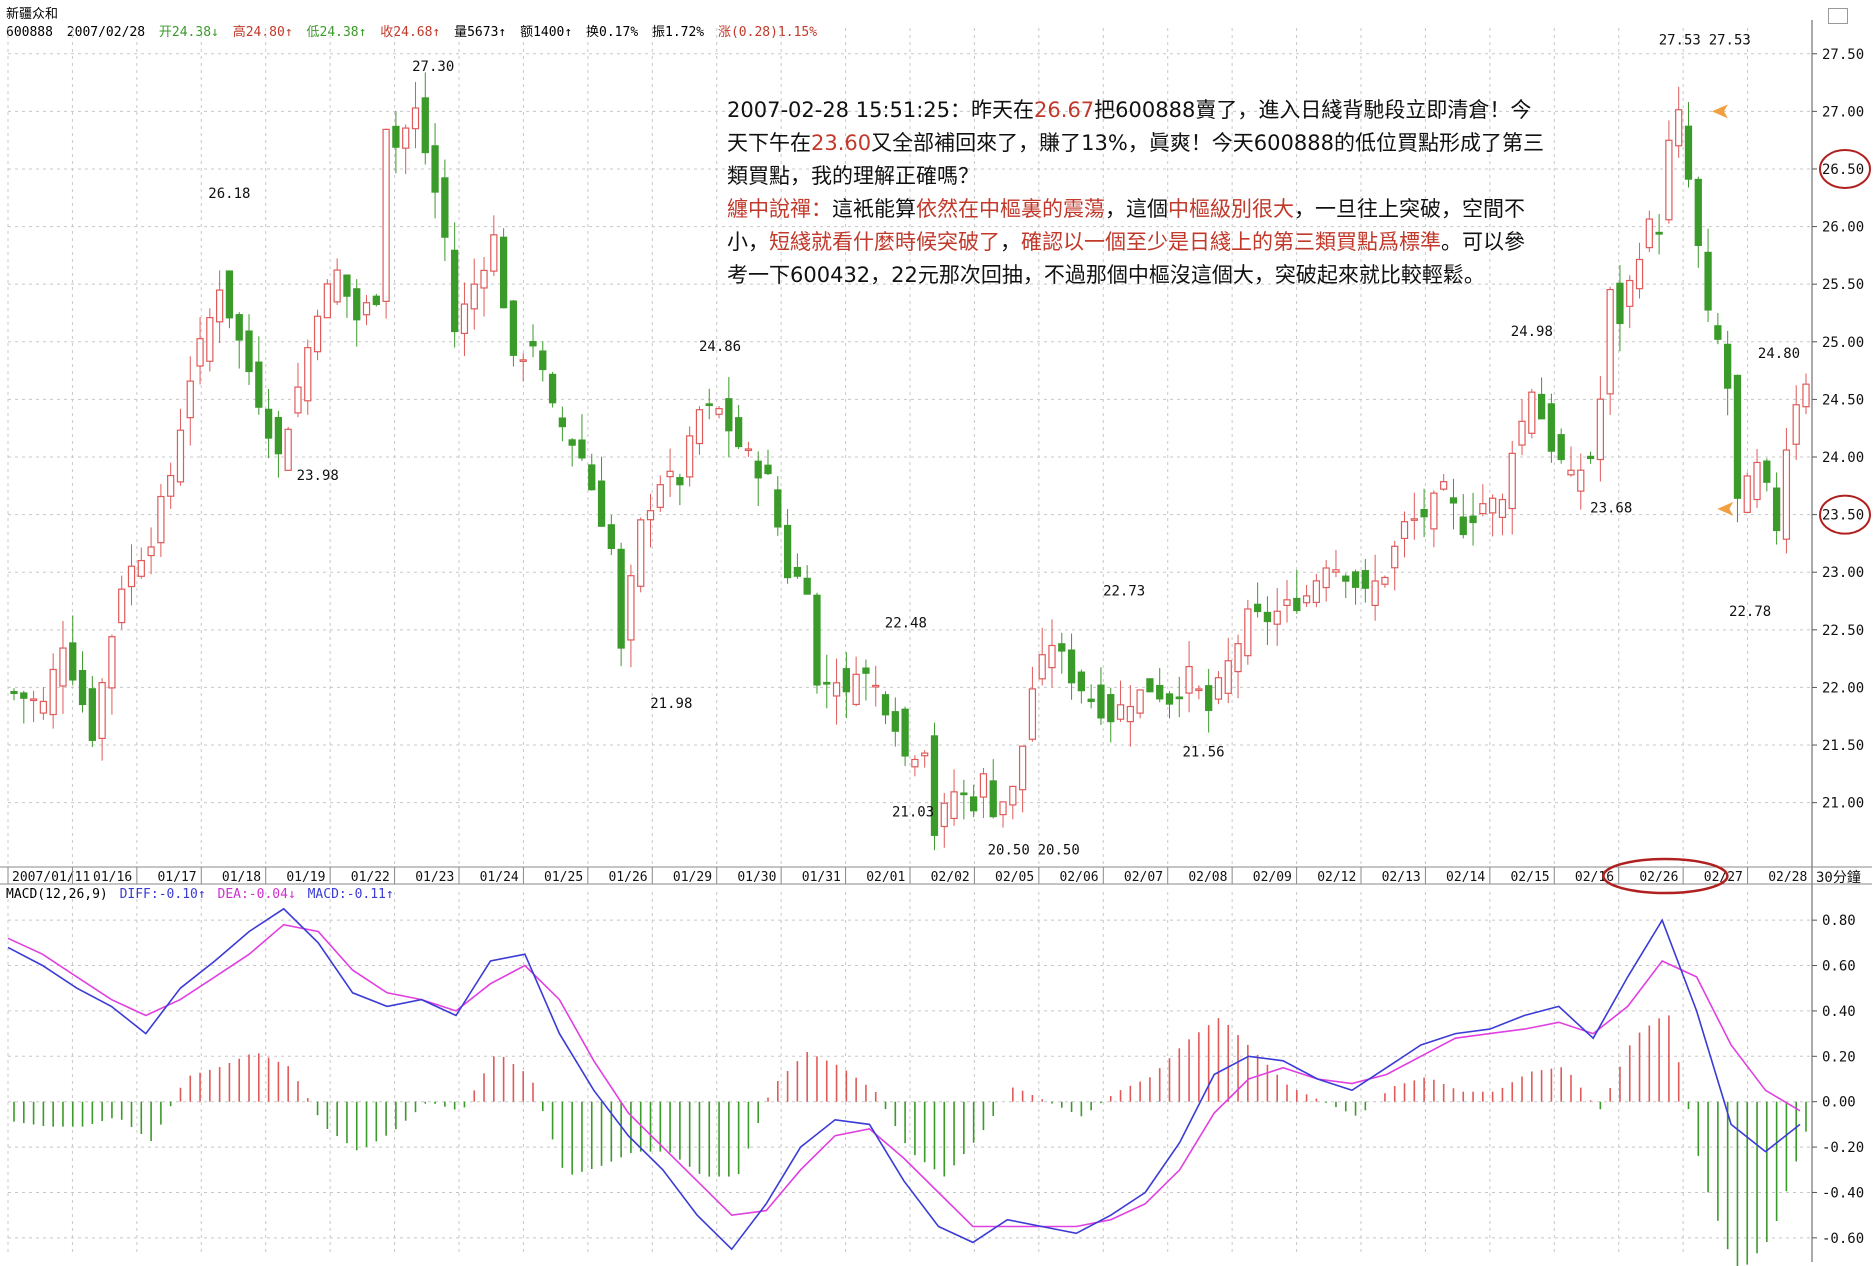  Describe the element at coordinates (241, 877) in the screenshot. I see `date-label: 01/18` at that location.